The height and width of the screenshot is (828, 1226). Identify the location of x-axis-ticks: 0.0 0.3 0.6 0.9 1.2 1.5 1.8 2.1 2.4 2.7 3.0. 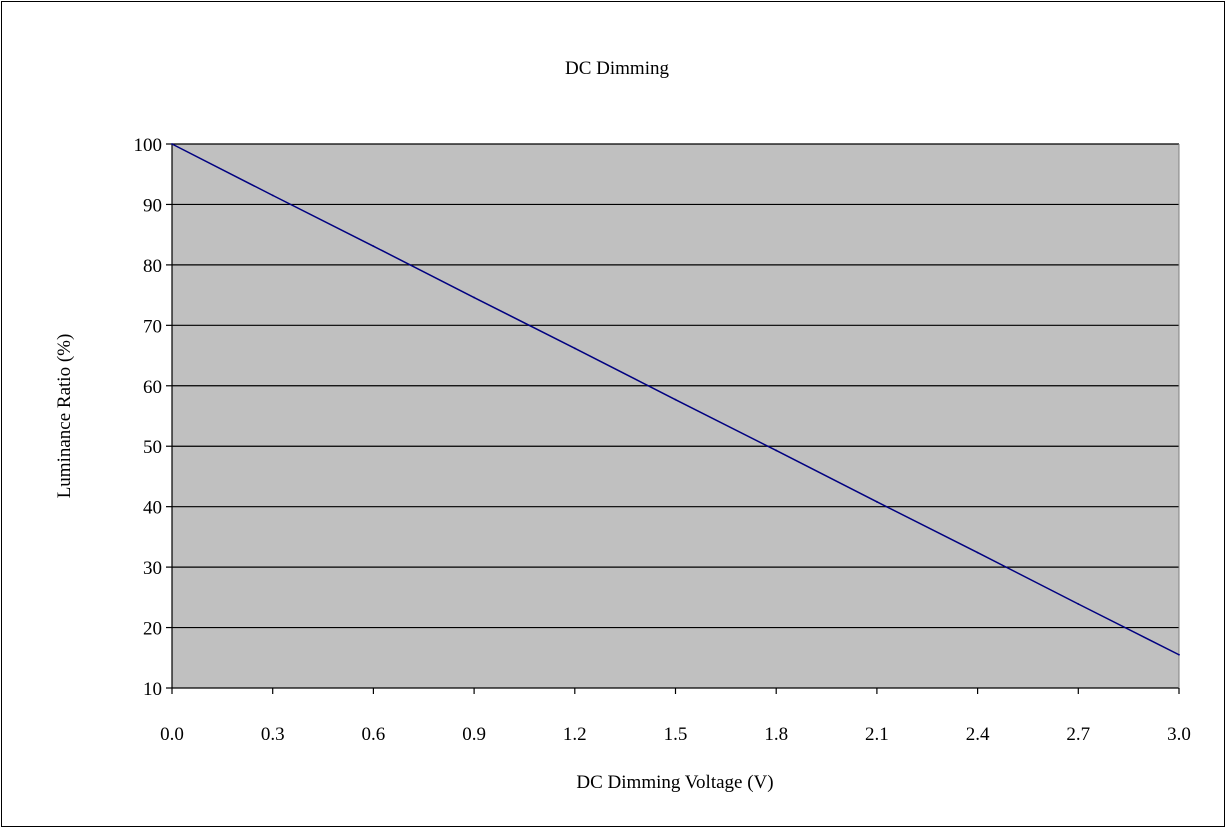
(675, 716).